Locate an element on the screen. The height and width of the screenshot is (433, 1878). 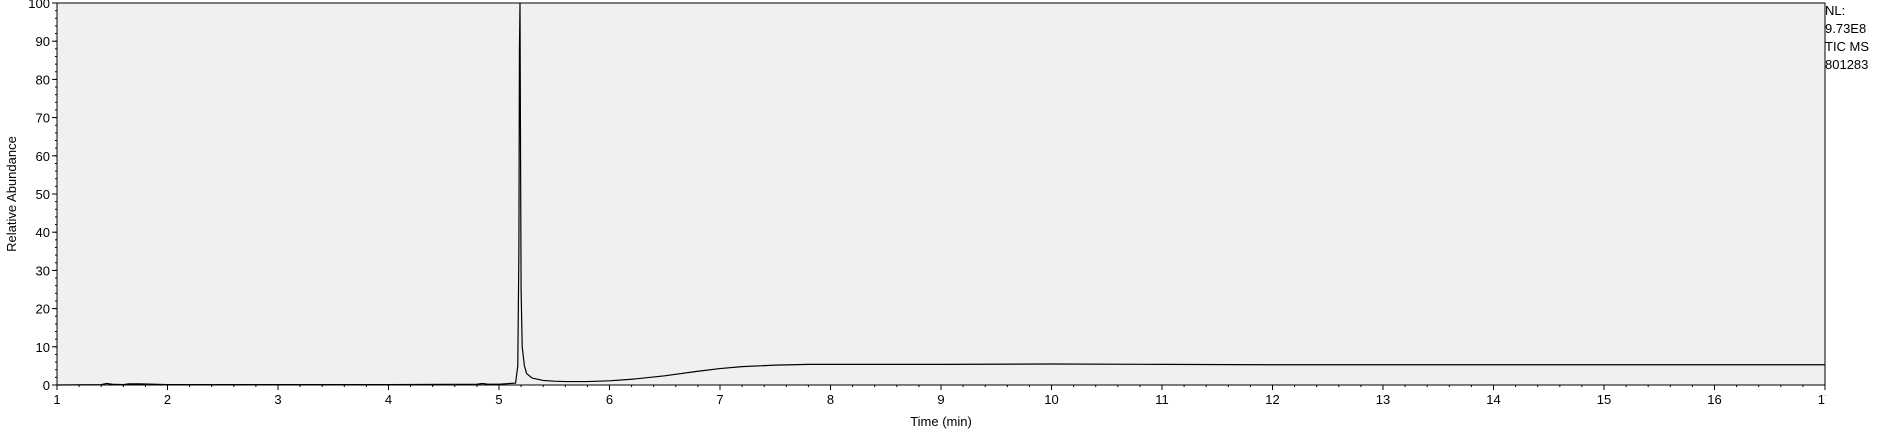
x-tick-label: 2 is located at coordinates (167, 399).